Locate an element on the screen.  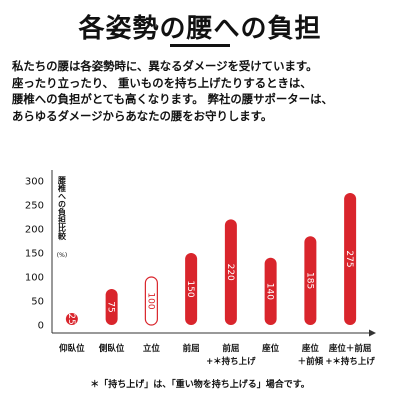
bar-value-label: 185 is located at coordinates (309, 280).